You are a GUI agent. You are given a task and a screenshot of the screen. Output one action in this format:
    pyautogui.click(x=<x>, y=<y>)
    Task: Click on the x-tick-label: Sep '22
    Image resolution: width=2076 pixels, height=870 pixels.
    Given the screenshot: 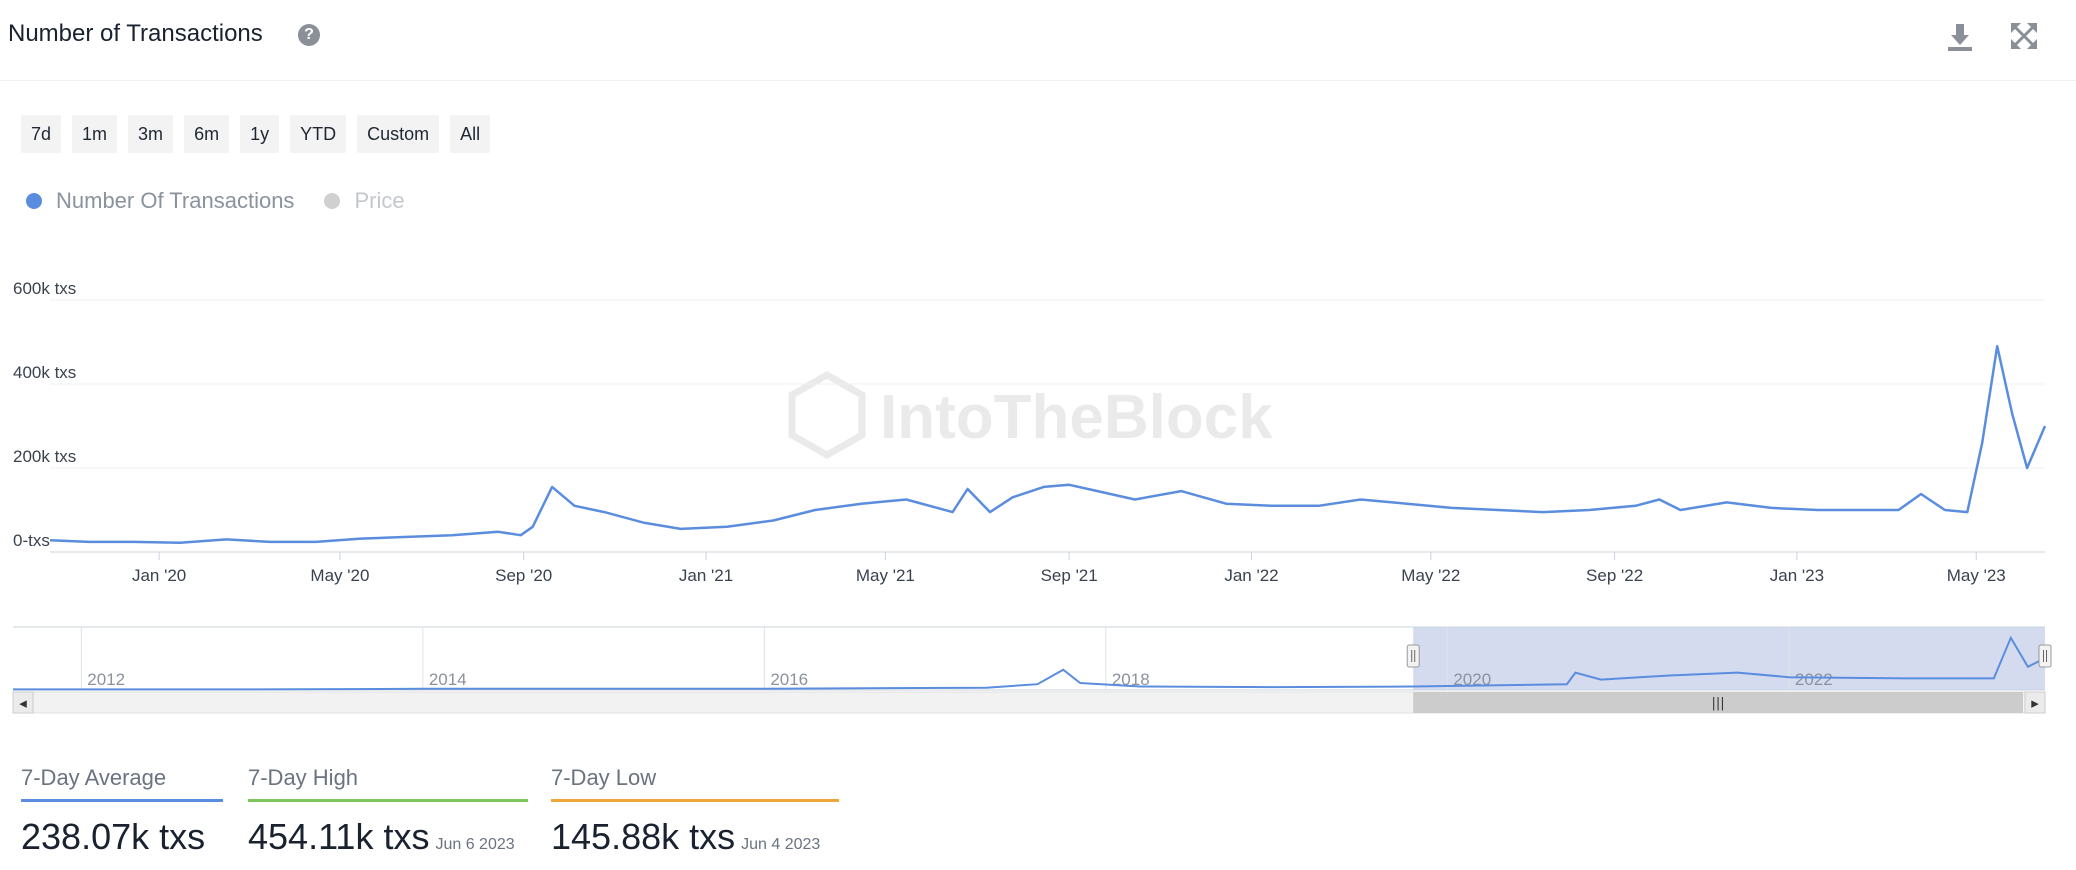 What is the action you would take?
    pyautogui.click(x=1614, y=575)
    